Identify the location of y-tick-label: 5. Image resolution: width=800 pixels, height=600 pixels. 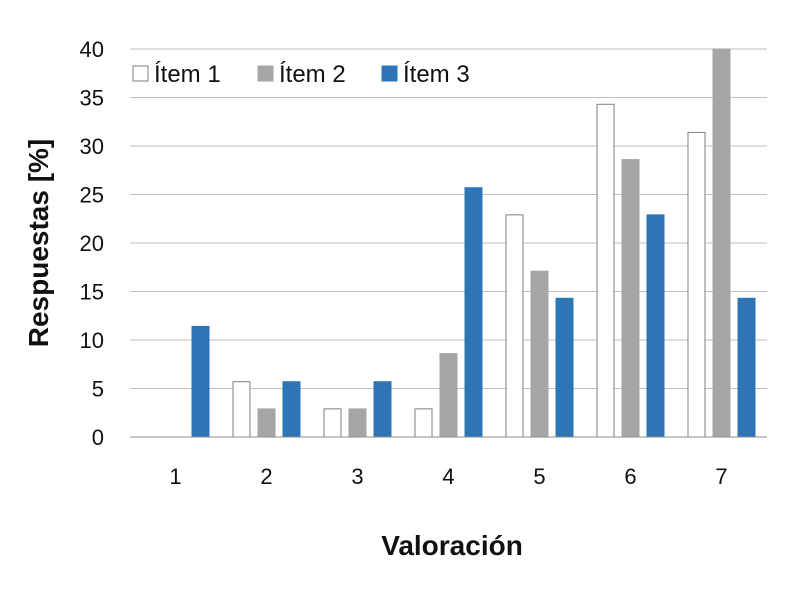
(98, 389).